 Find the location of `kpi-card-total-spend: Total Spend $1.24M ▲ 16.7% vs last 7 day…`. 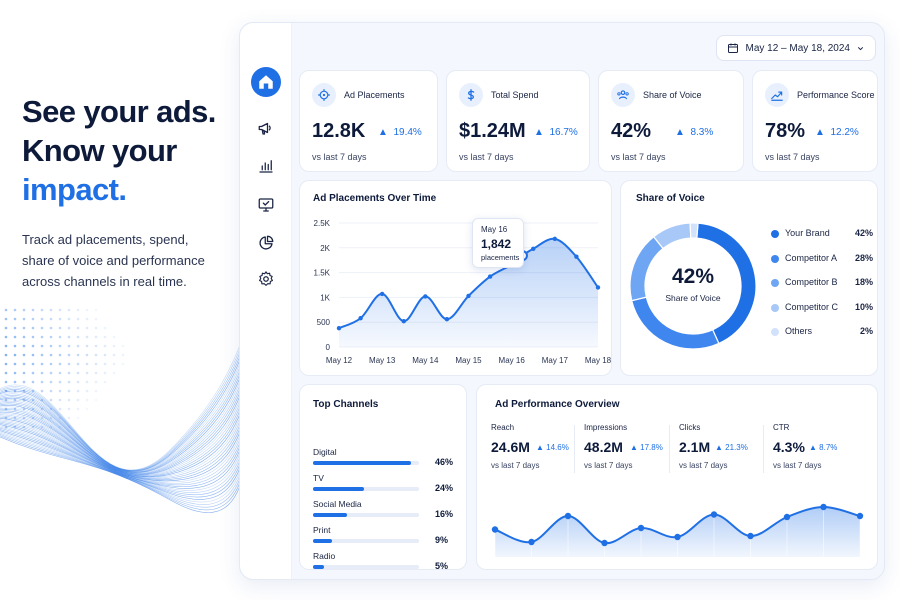

kpi-card-total-spend: Total Spend $1.24M ▲ 16.7% vs last 7 day… is located at coordinates (518, 121).